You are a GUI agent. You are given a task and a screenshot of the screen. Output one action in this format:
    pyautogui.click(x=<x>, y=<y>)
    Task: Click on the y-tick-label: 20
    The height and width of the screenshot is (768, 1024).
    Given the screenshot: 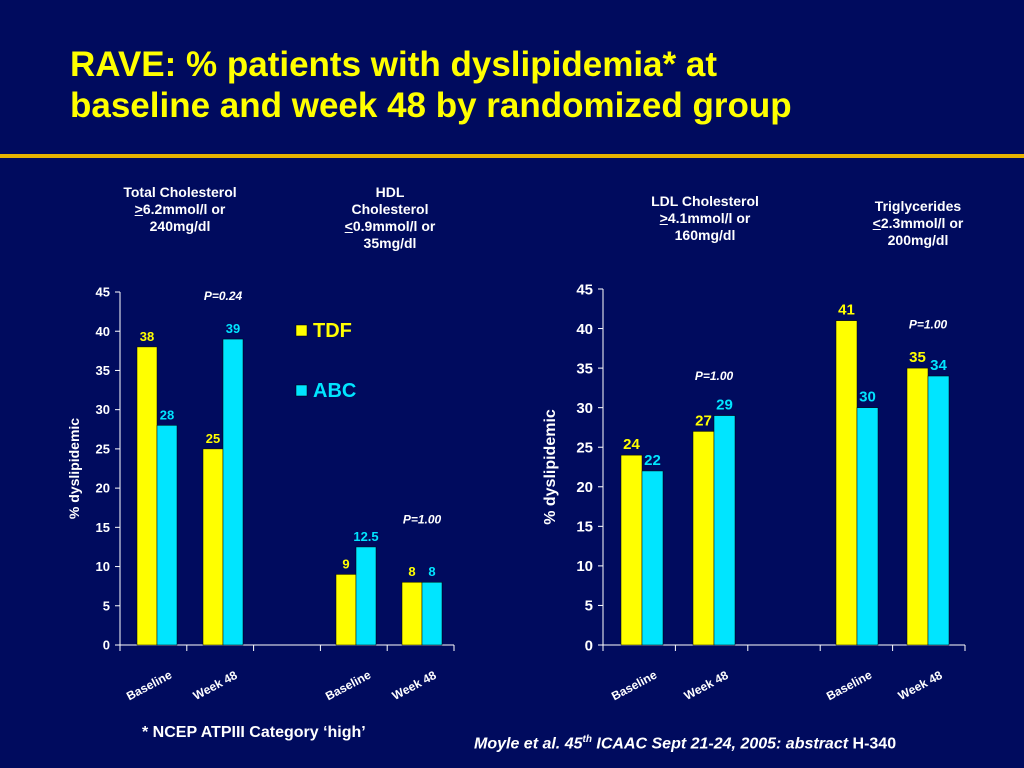 What is the action you would take?
    pyautogui.click(x=584, y=487)
    